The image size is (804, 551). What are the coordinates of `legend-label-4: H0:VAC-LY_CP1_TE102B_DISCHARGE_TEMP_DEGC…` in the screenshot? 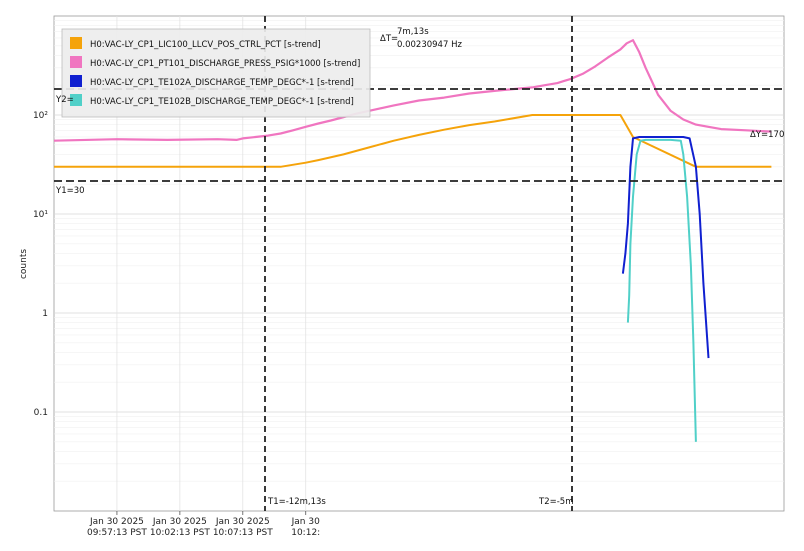 It's located at (222, 102).